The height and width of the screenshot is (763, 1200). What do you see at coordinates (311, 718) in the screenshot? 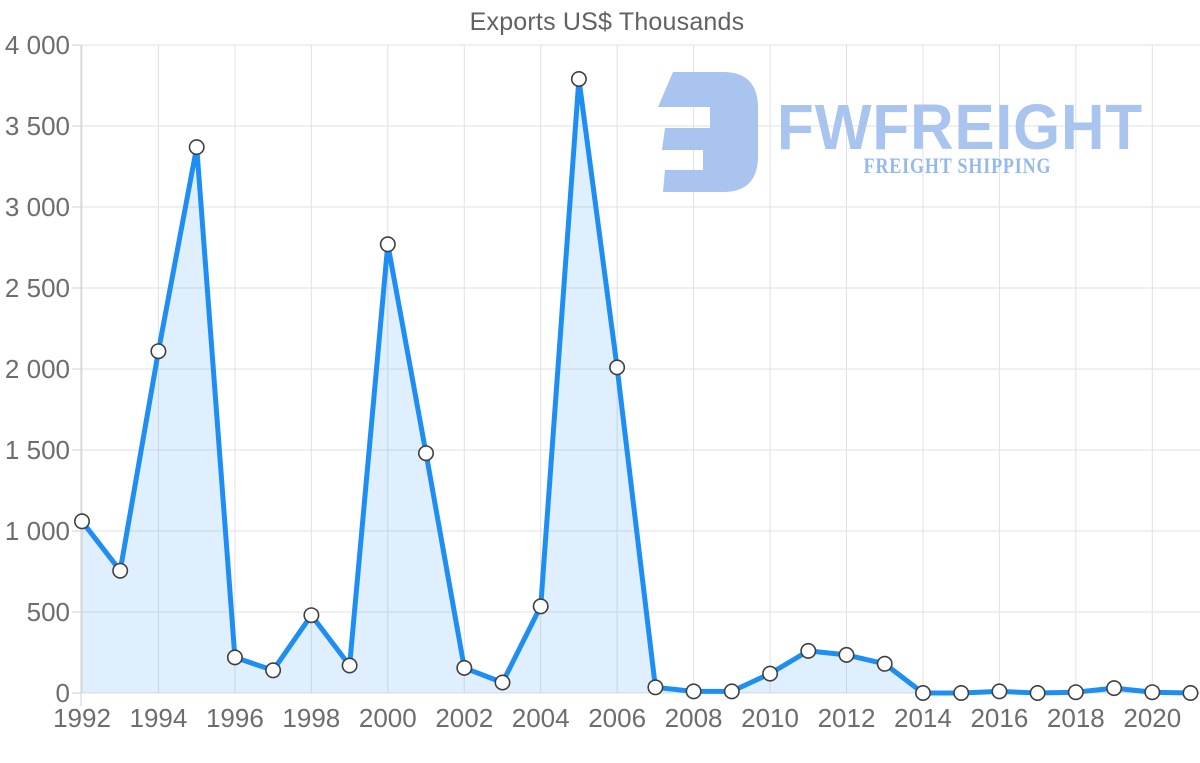
I see `x-tick-label: 1998` at bounding box center [311, 718].